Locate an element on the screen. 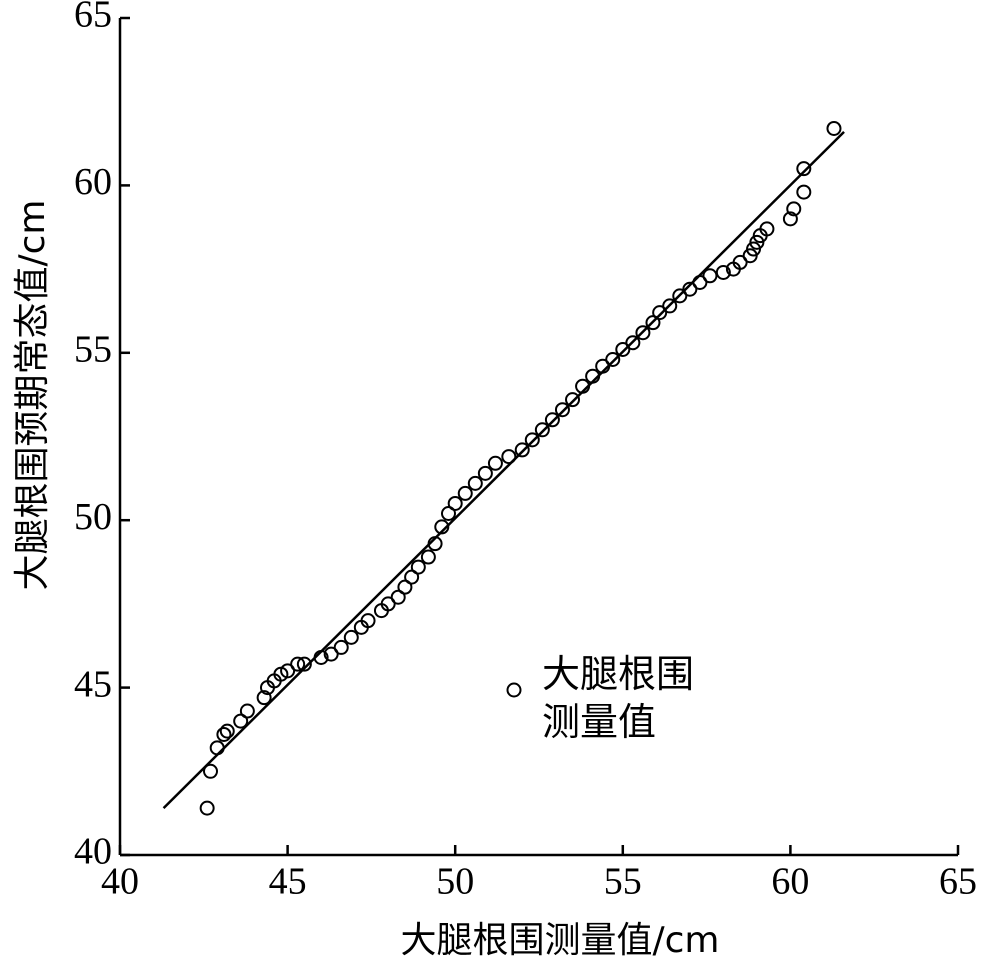 The height and width of the screenshot is (979, 1000). x-tick-label: 60 is located at coordinates (790, 882).